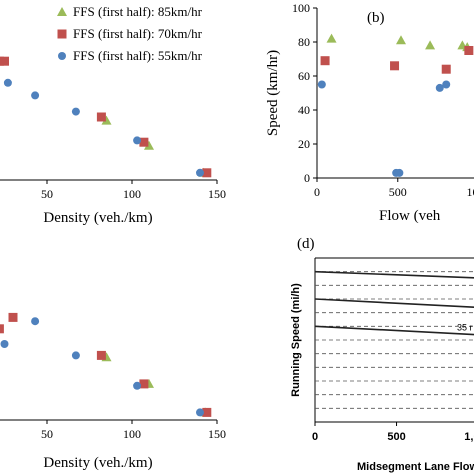  I want to click on legend-entry: FFS (first half): 55km/hr, so click(138, 55).